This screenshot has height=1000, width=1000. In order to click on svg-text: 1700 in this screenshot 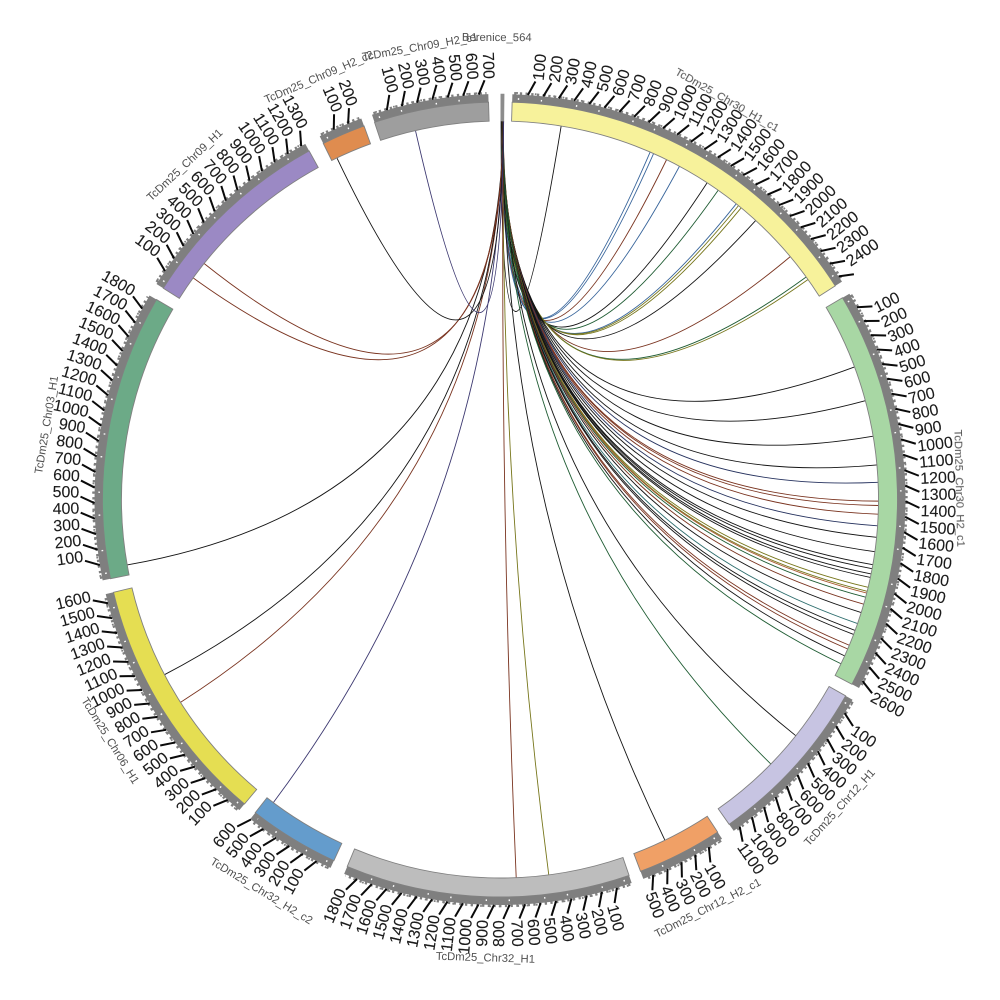, I will do `click(934, 562)`.